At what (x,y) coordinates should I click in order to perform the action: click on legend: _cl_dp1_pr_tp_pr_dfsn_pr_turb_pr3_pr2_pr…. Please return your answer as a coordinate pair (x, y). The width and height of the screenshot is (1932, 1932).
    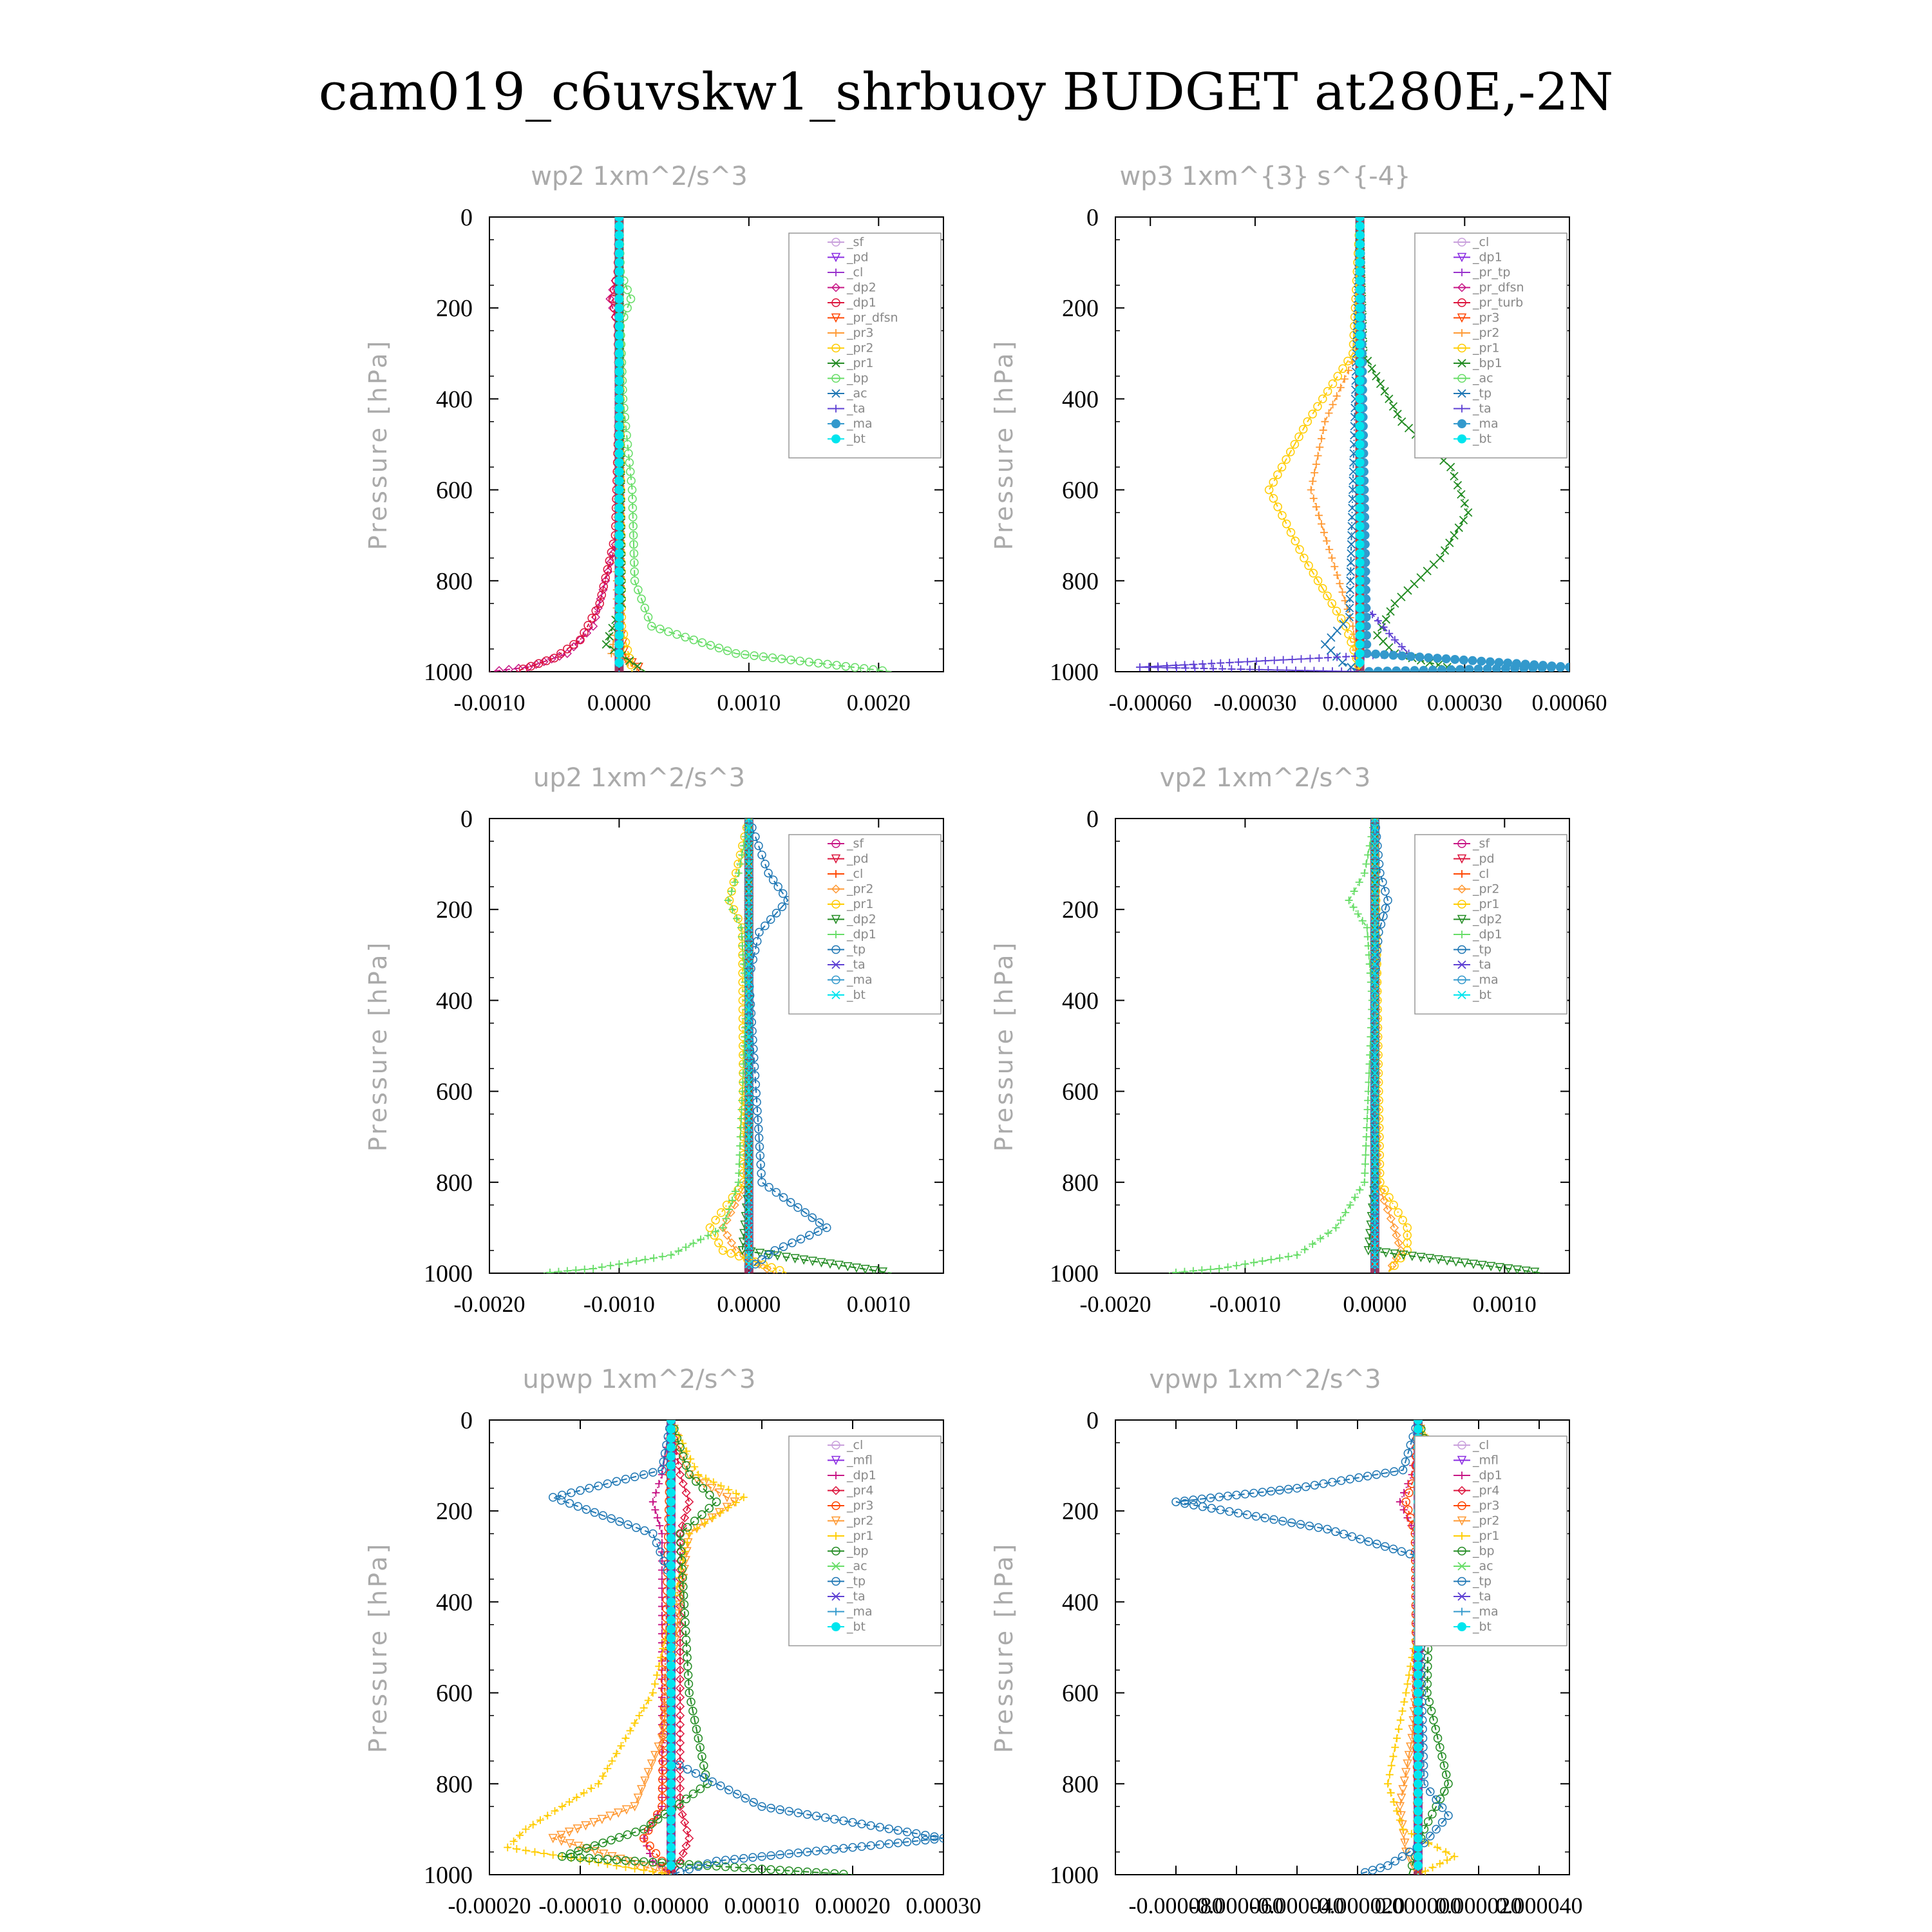
    Looking at the image, I should click on (1490, 346).